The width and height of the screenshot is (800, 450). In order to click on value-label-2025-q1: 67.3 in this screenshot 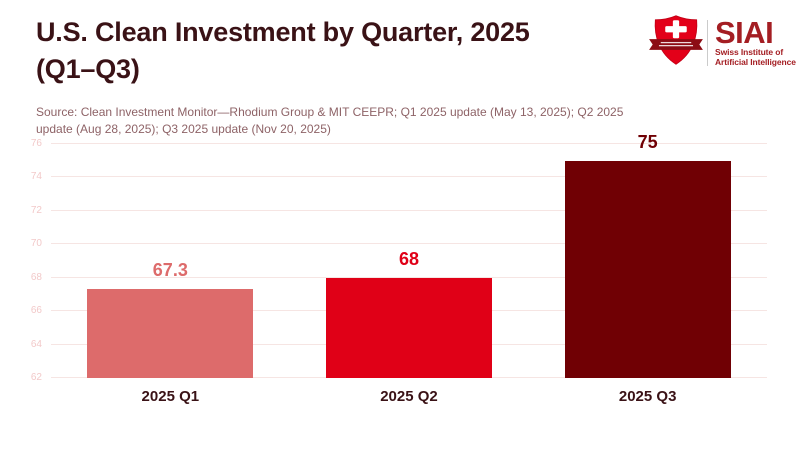, I will do `click(170, 270)`.